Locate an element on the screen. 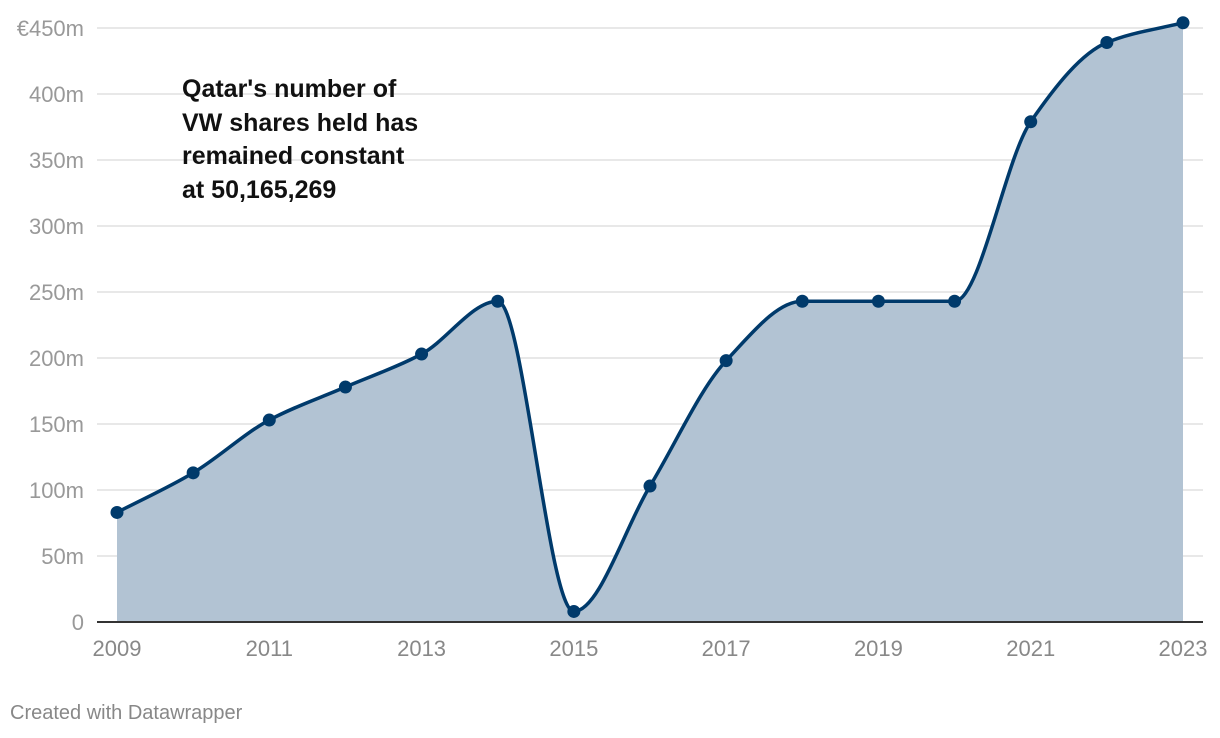 This screenshot has width=1220, height=738. y-tick-label: 50m is located at coordinates (62, 556).